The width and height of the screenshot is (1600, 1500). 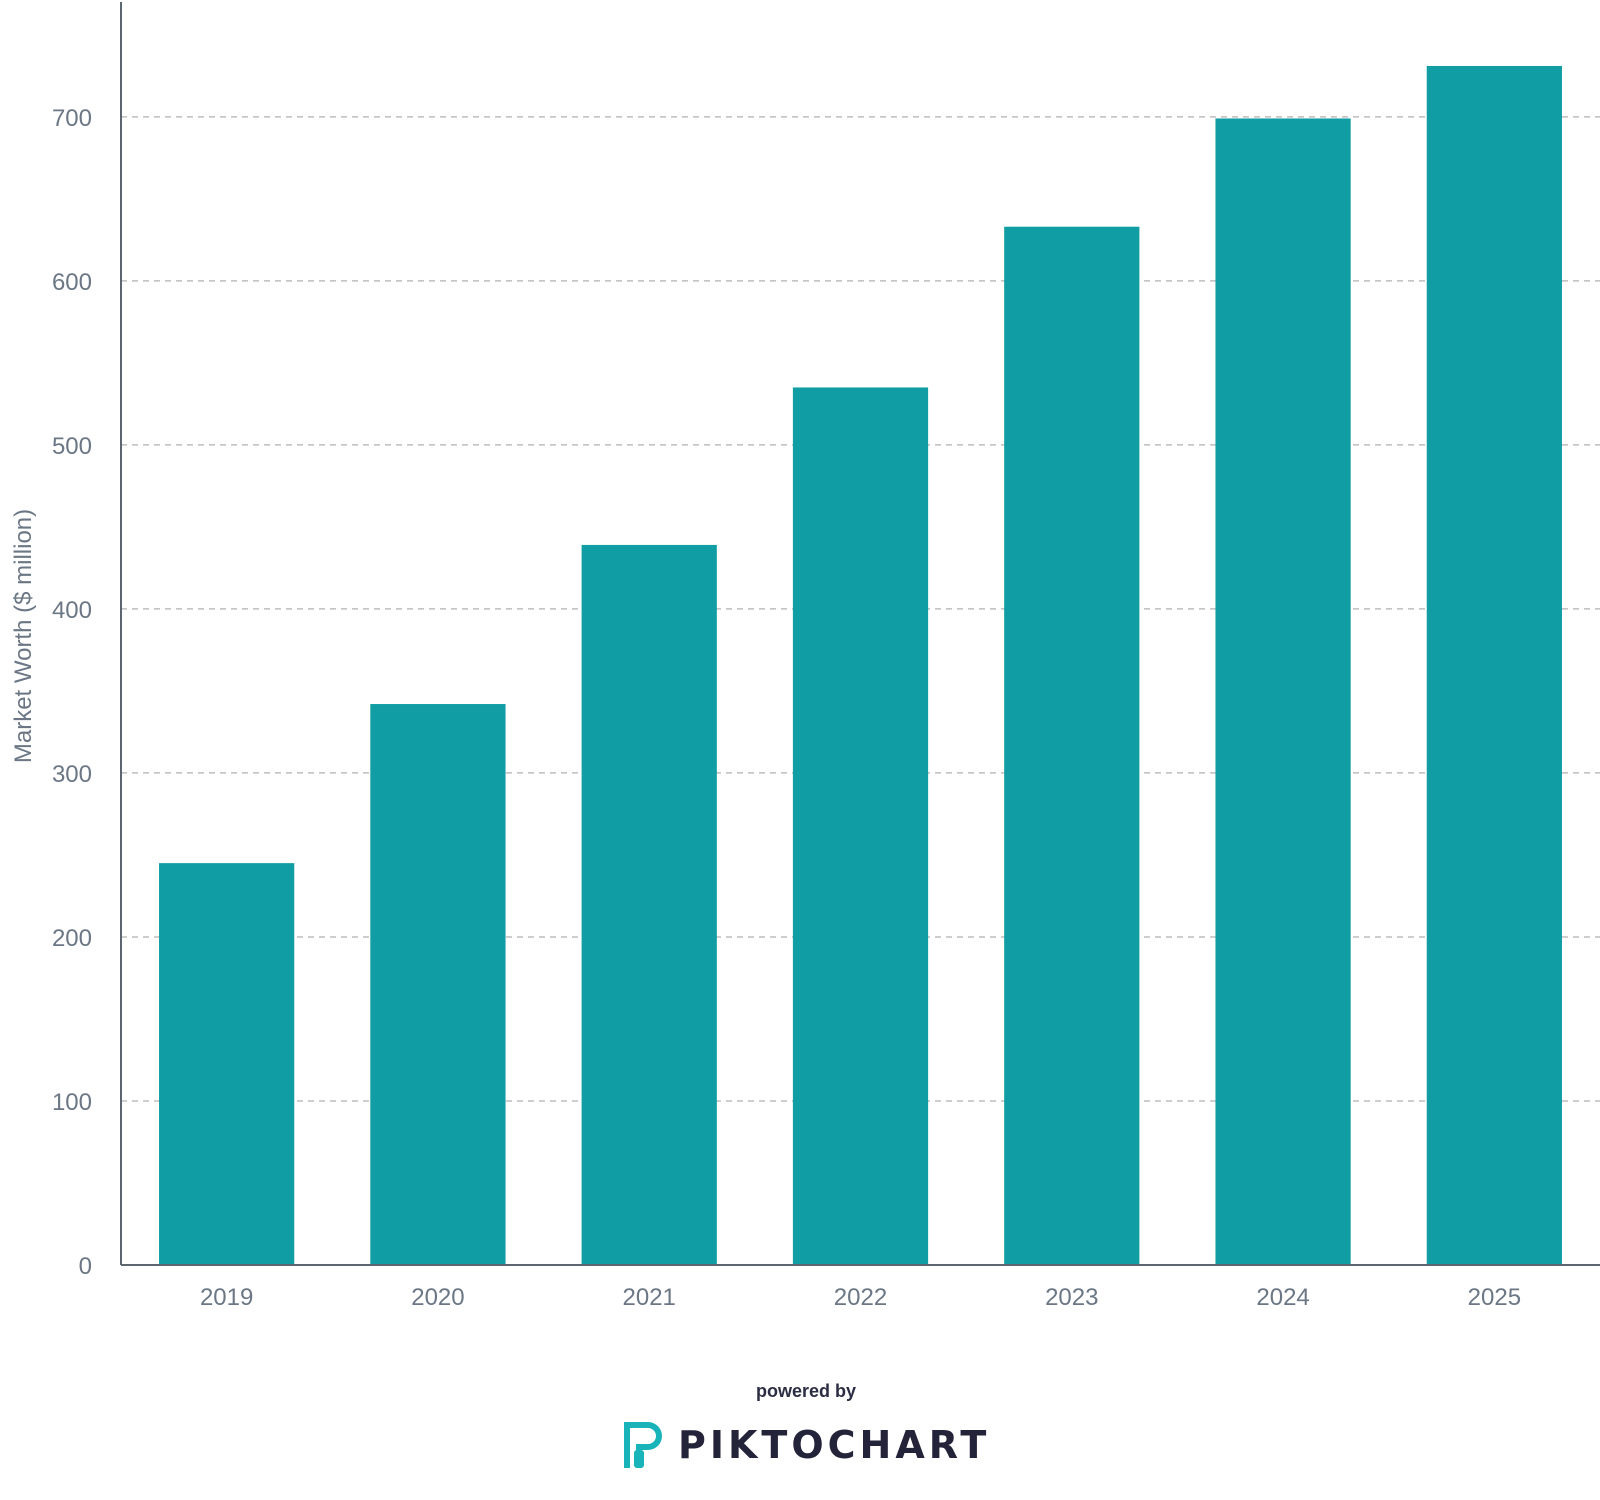 I want to click on bar-2022, so click(x=860, y=826).